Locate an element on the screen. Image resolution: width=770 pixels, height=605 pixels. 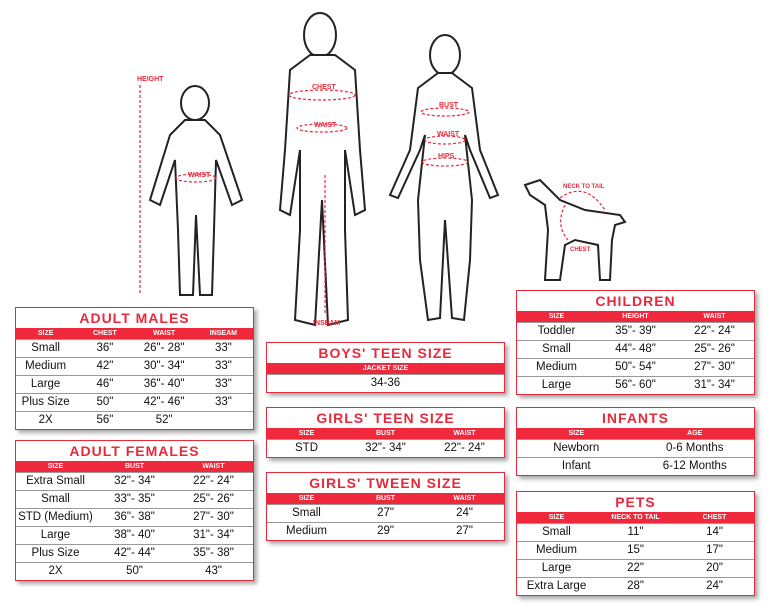
table-cell: 6-12 Months is located at coordinates (694, 466).